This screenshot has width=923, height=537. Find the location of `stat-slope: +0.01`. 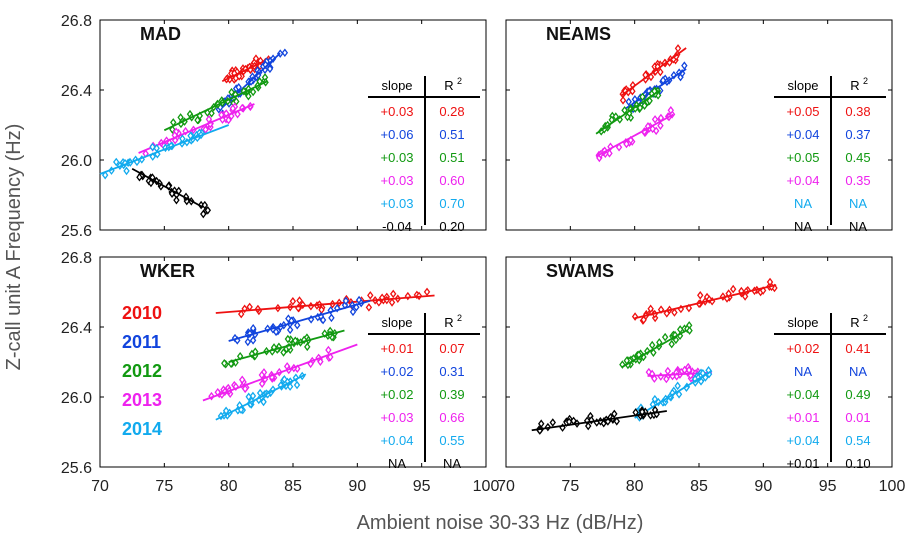

stat-slope: +0.01 is located at coordinates (803, 417).